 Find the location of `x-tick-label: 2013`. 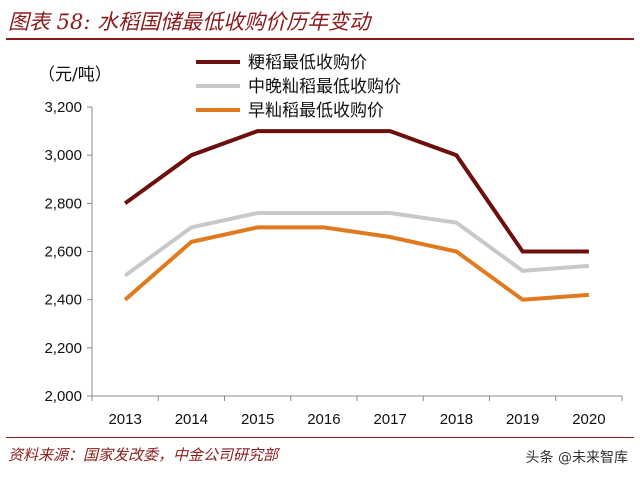

x-tick-label: 2013 is located at coordinates (124, 419).